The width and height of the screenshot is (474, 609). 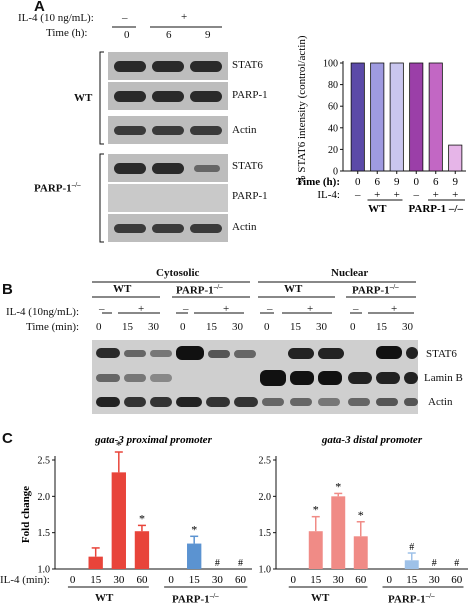 I want to click on b-wt-label-2: WT, so click(x=293, y=289).